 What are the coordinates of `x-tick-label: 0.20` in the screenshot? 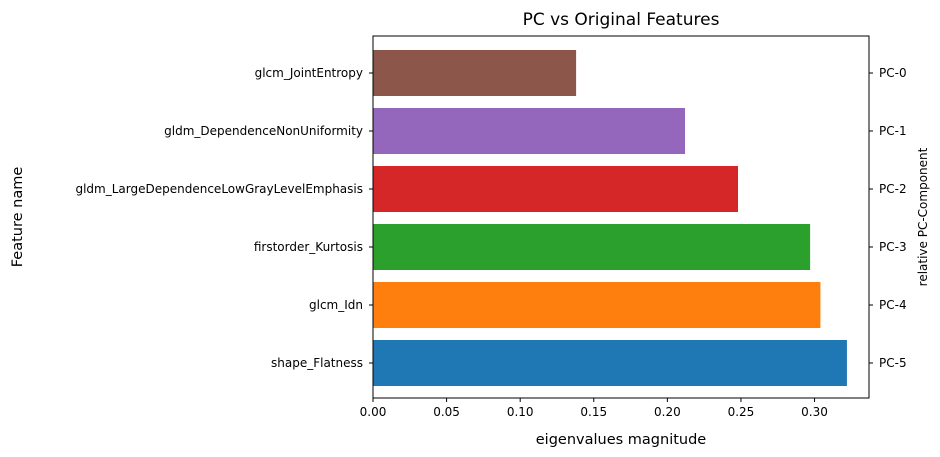 It's located at (667, 412).